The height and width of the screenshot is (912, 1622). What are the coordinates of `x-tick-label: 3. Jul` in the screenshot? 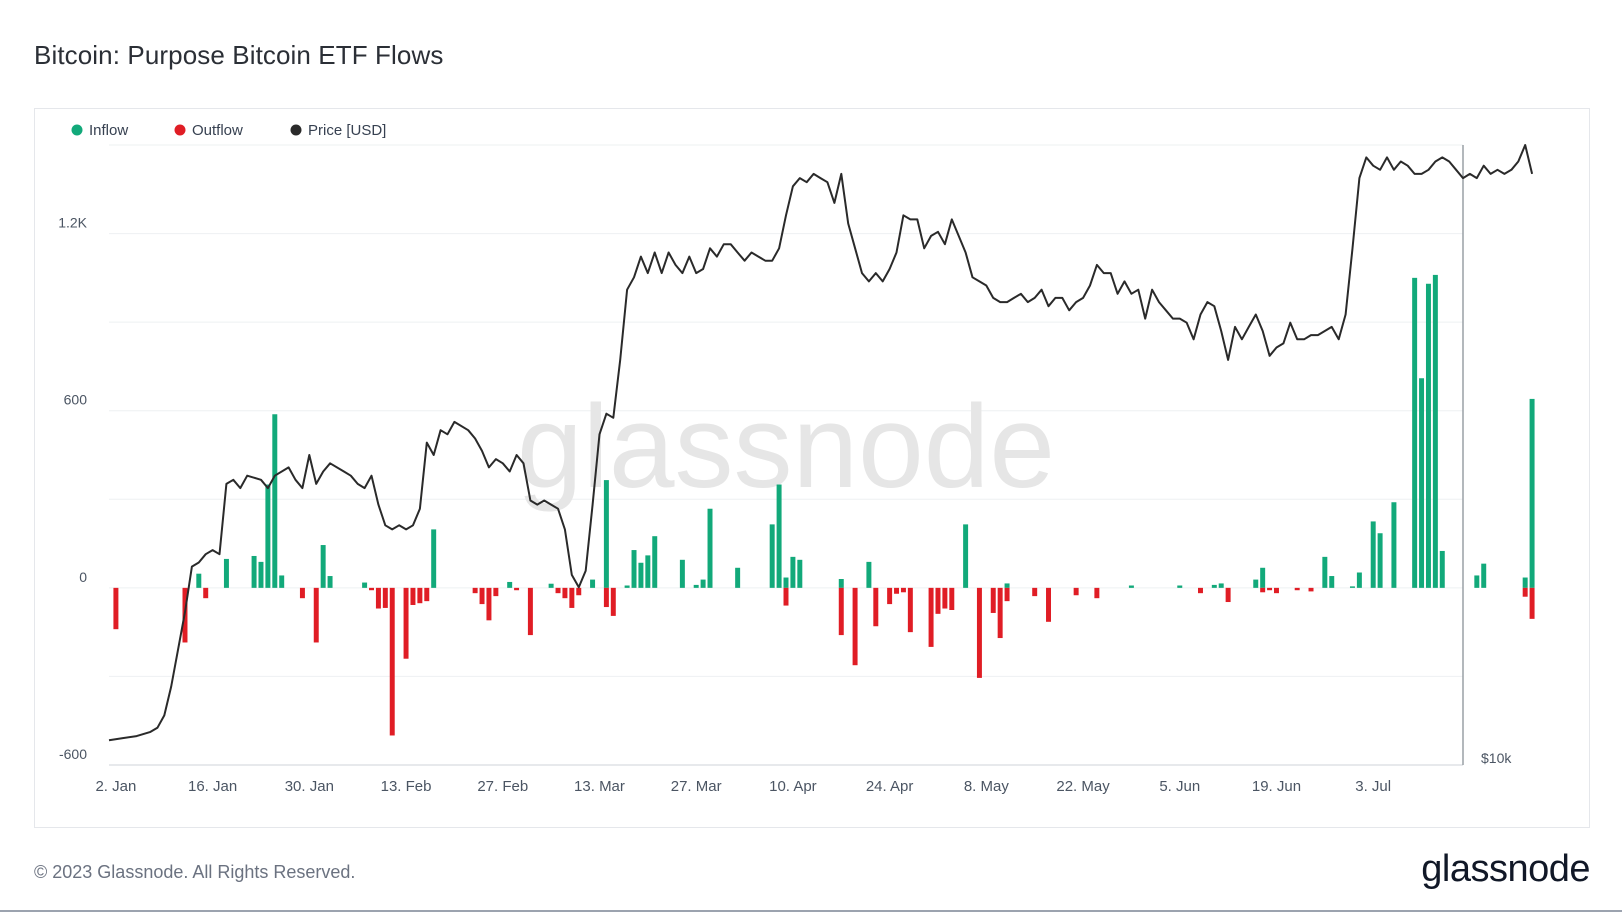 It's located at (1373, 786).